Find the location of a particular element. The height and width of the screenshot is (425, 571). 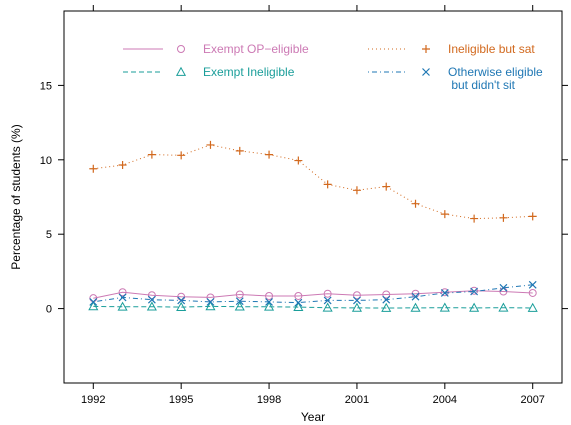

legend-label-line: Otherwise eligible is located at coordinates (495, 72).